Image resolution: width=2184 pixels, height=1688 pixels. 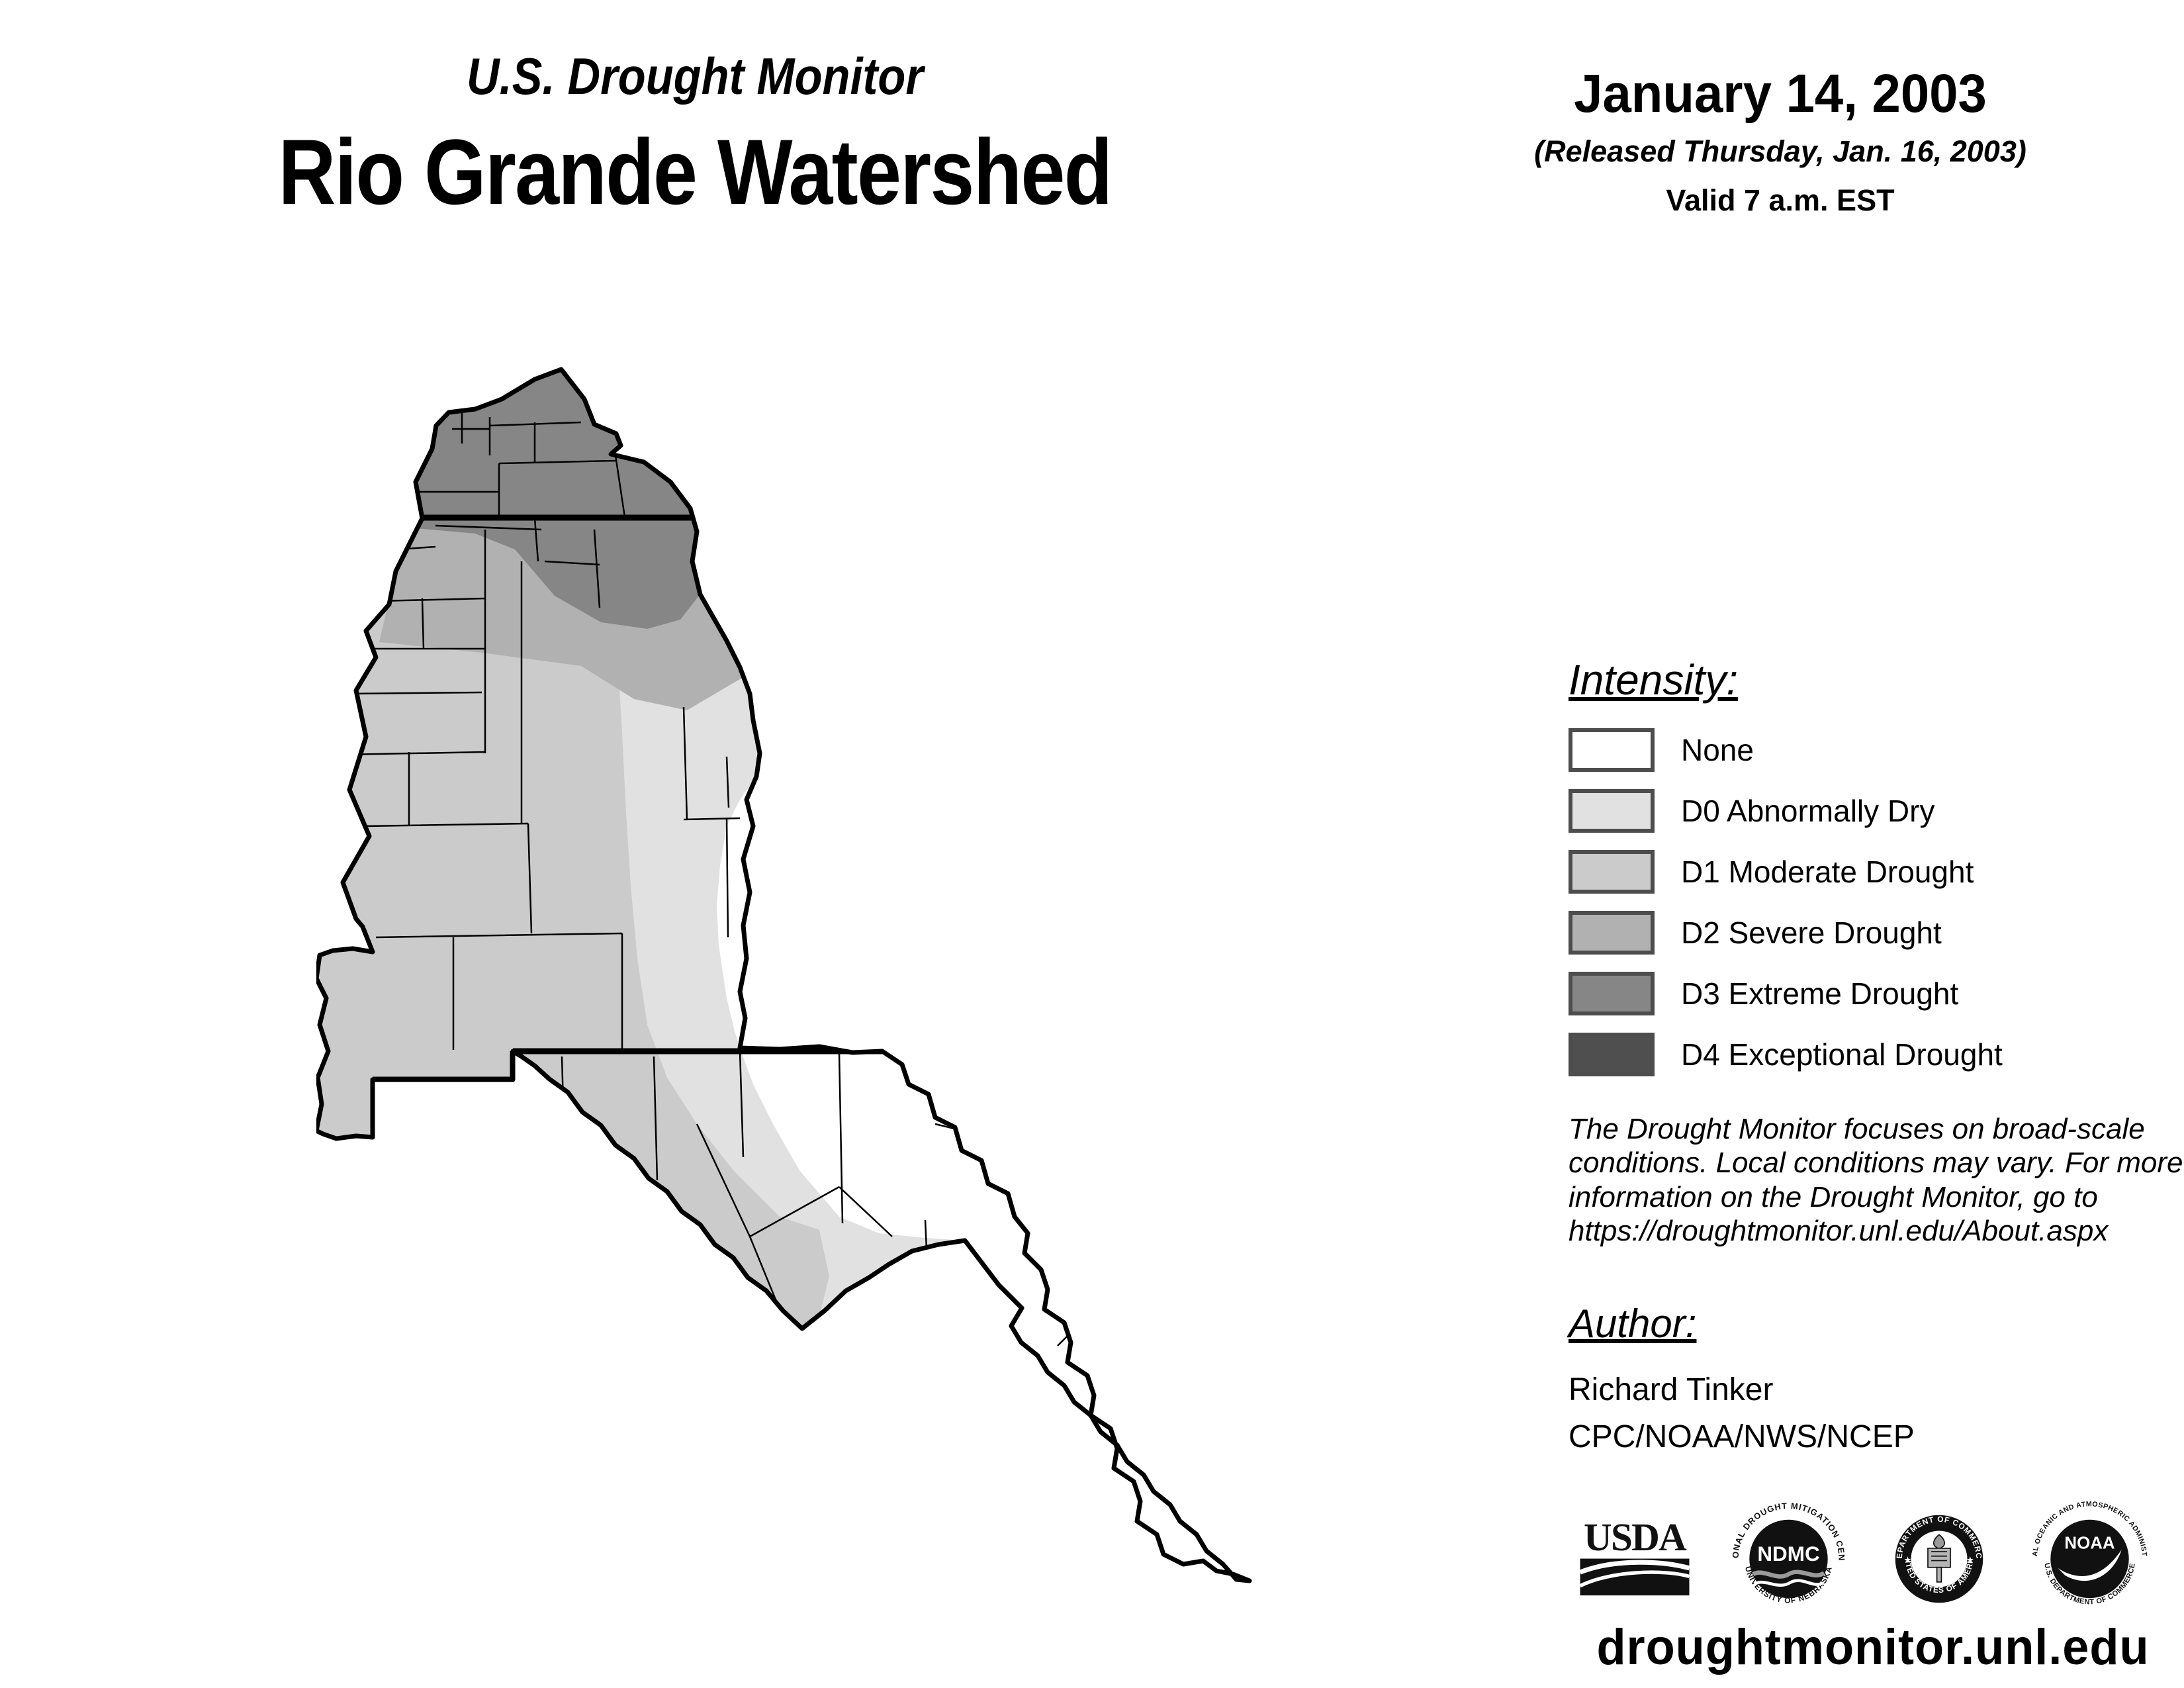 I want to click on site-url: droughtmonitor.unl.edu, so click(x=1873, y=1647).